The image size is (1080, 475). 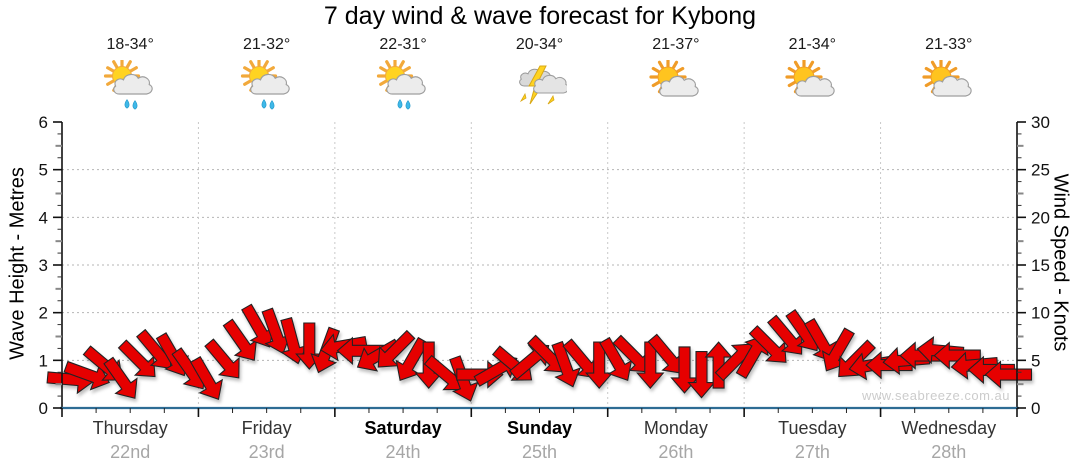 I want to click on day-name: Saturday, so click(x=403, y=428).